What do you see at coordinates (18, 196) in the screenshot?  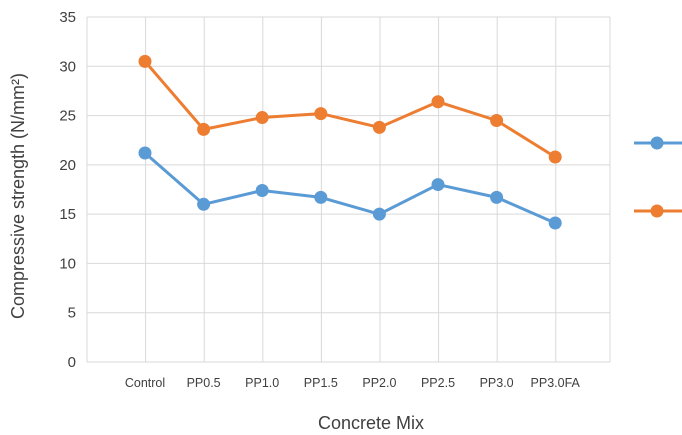 I see `y-axis-title: Compressive strength (N/mm²)` at bounding box center [18, 196].